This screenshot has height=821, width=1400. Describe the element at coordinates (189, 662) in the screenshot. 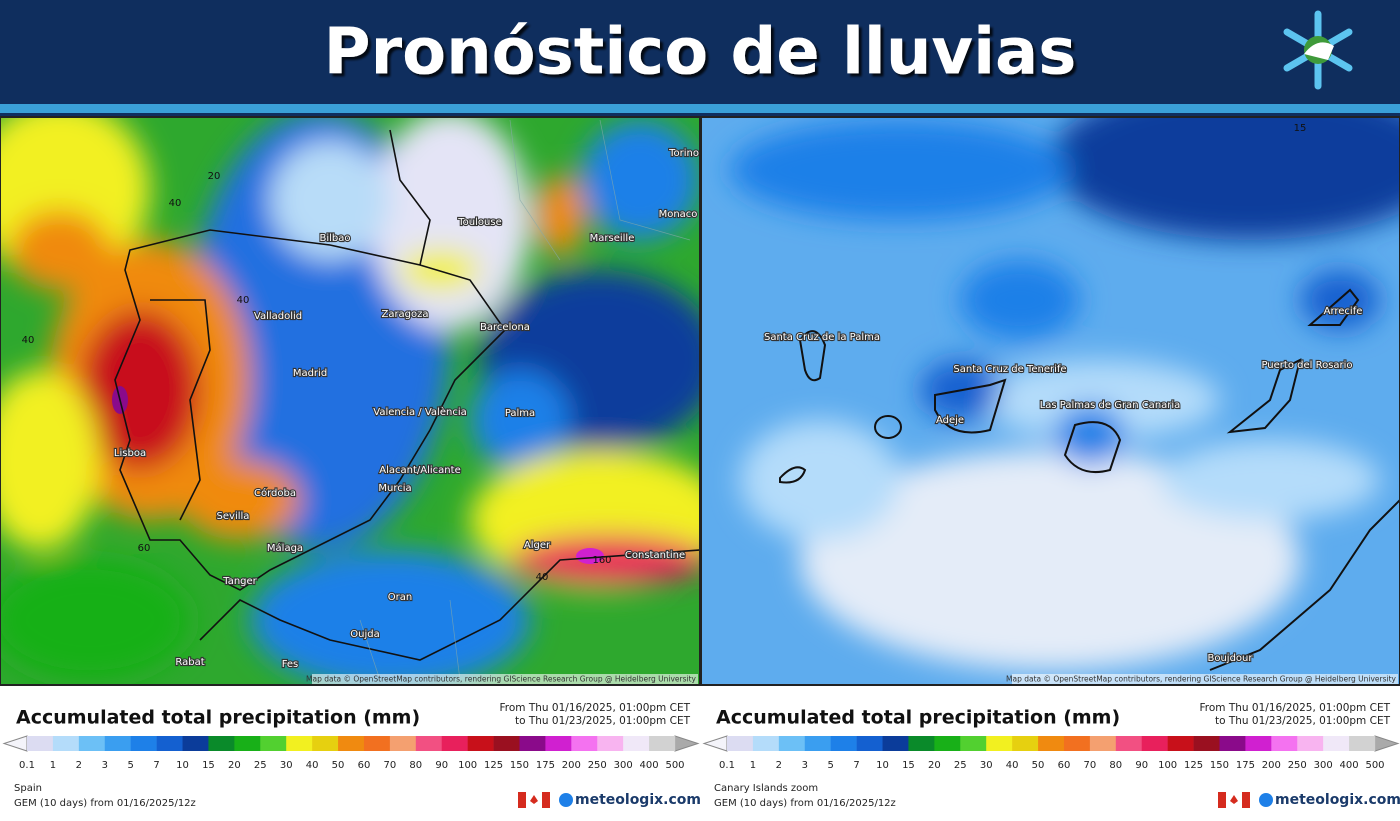

I see `place-label: Rabat` at that location.